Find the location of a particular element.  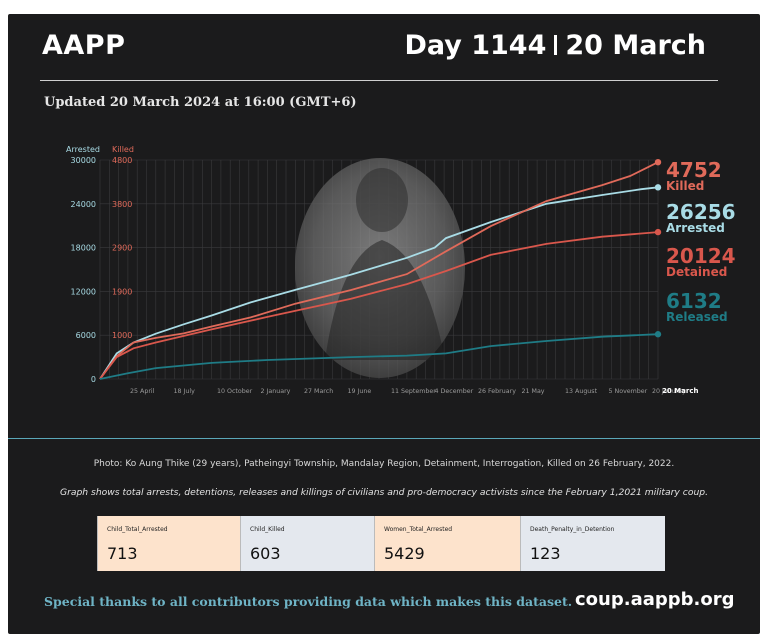

stat-card-women-total-arrested: Women_Total_Arrested 5429 is located at coordinates (447, 543).